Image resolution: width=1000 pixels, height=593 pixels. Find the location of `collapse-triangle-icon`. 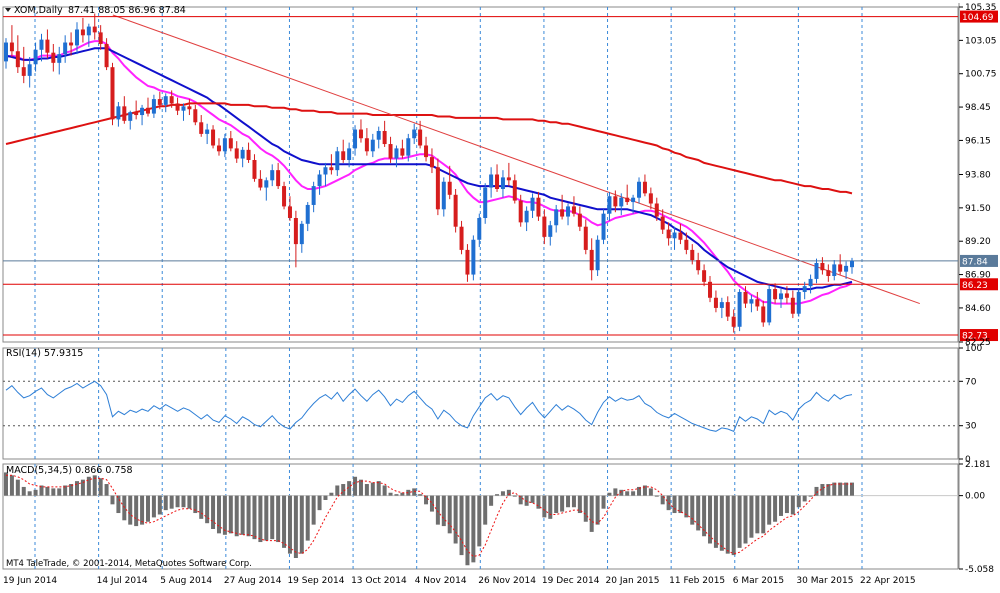

collapse-triangle-icon is located at coordinates (8, 10).